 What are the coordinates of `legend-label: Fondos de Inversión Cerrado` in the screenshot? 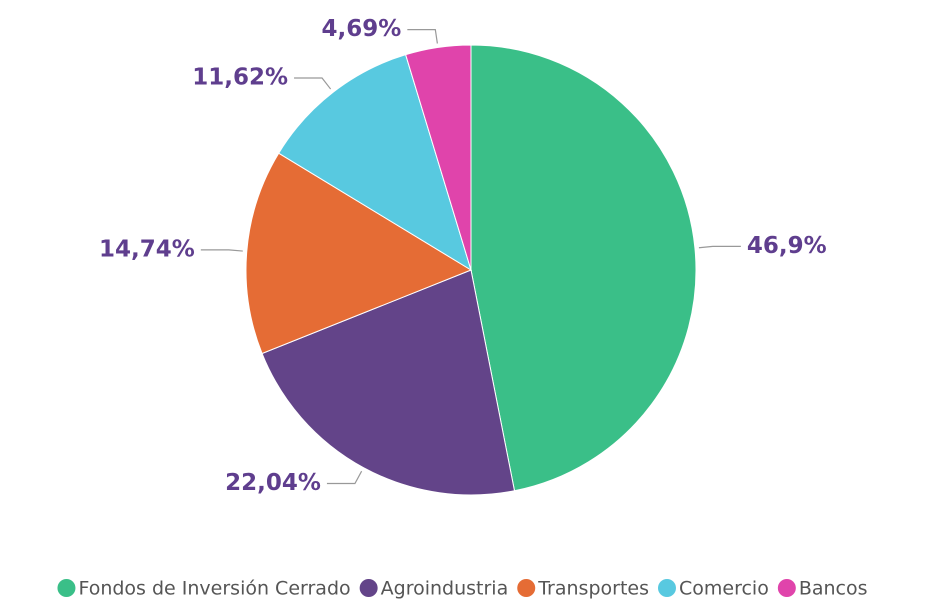 It's located at (214, 589).